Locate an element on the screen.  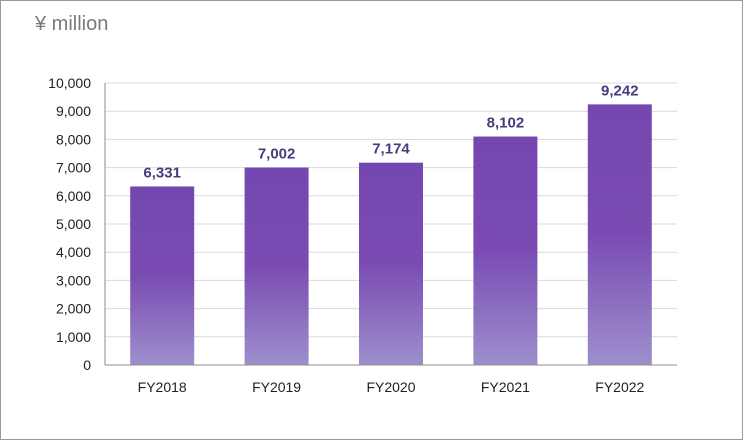
y-tick-label: 10,000 is located at coordinates (69, 83).